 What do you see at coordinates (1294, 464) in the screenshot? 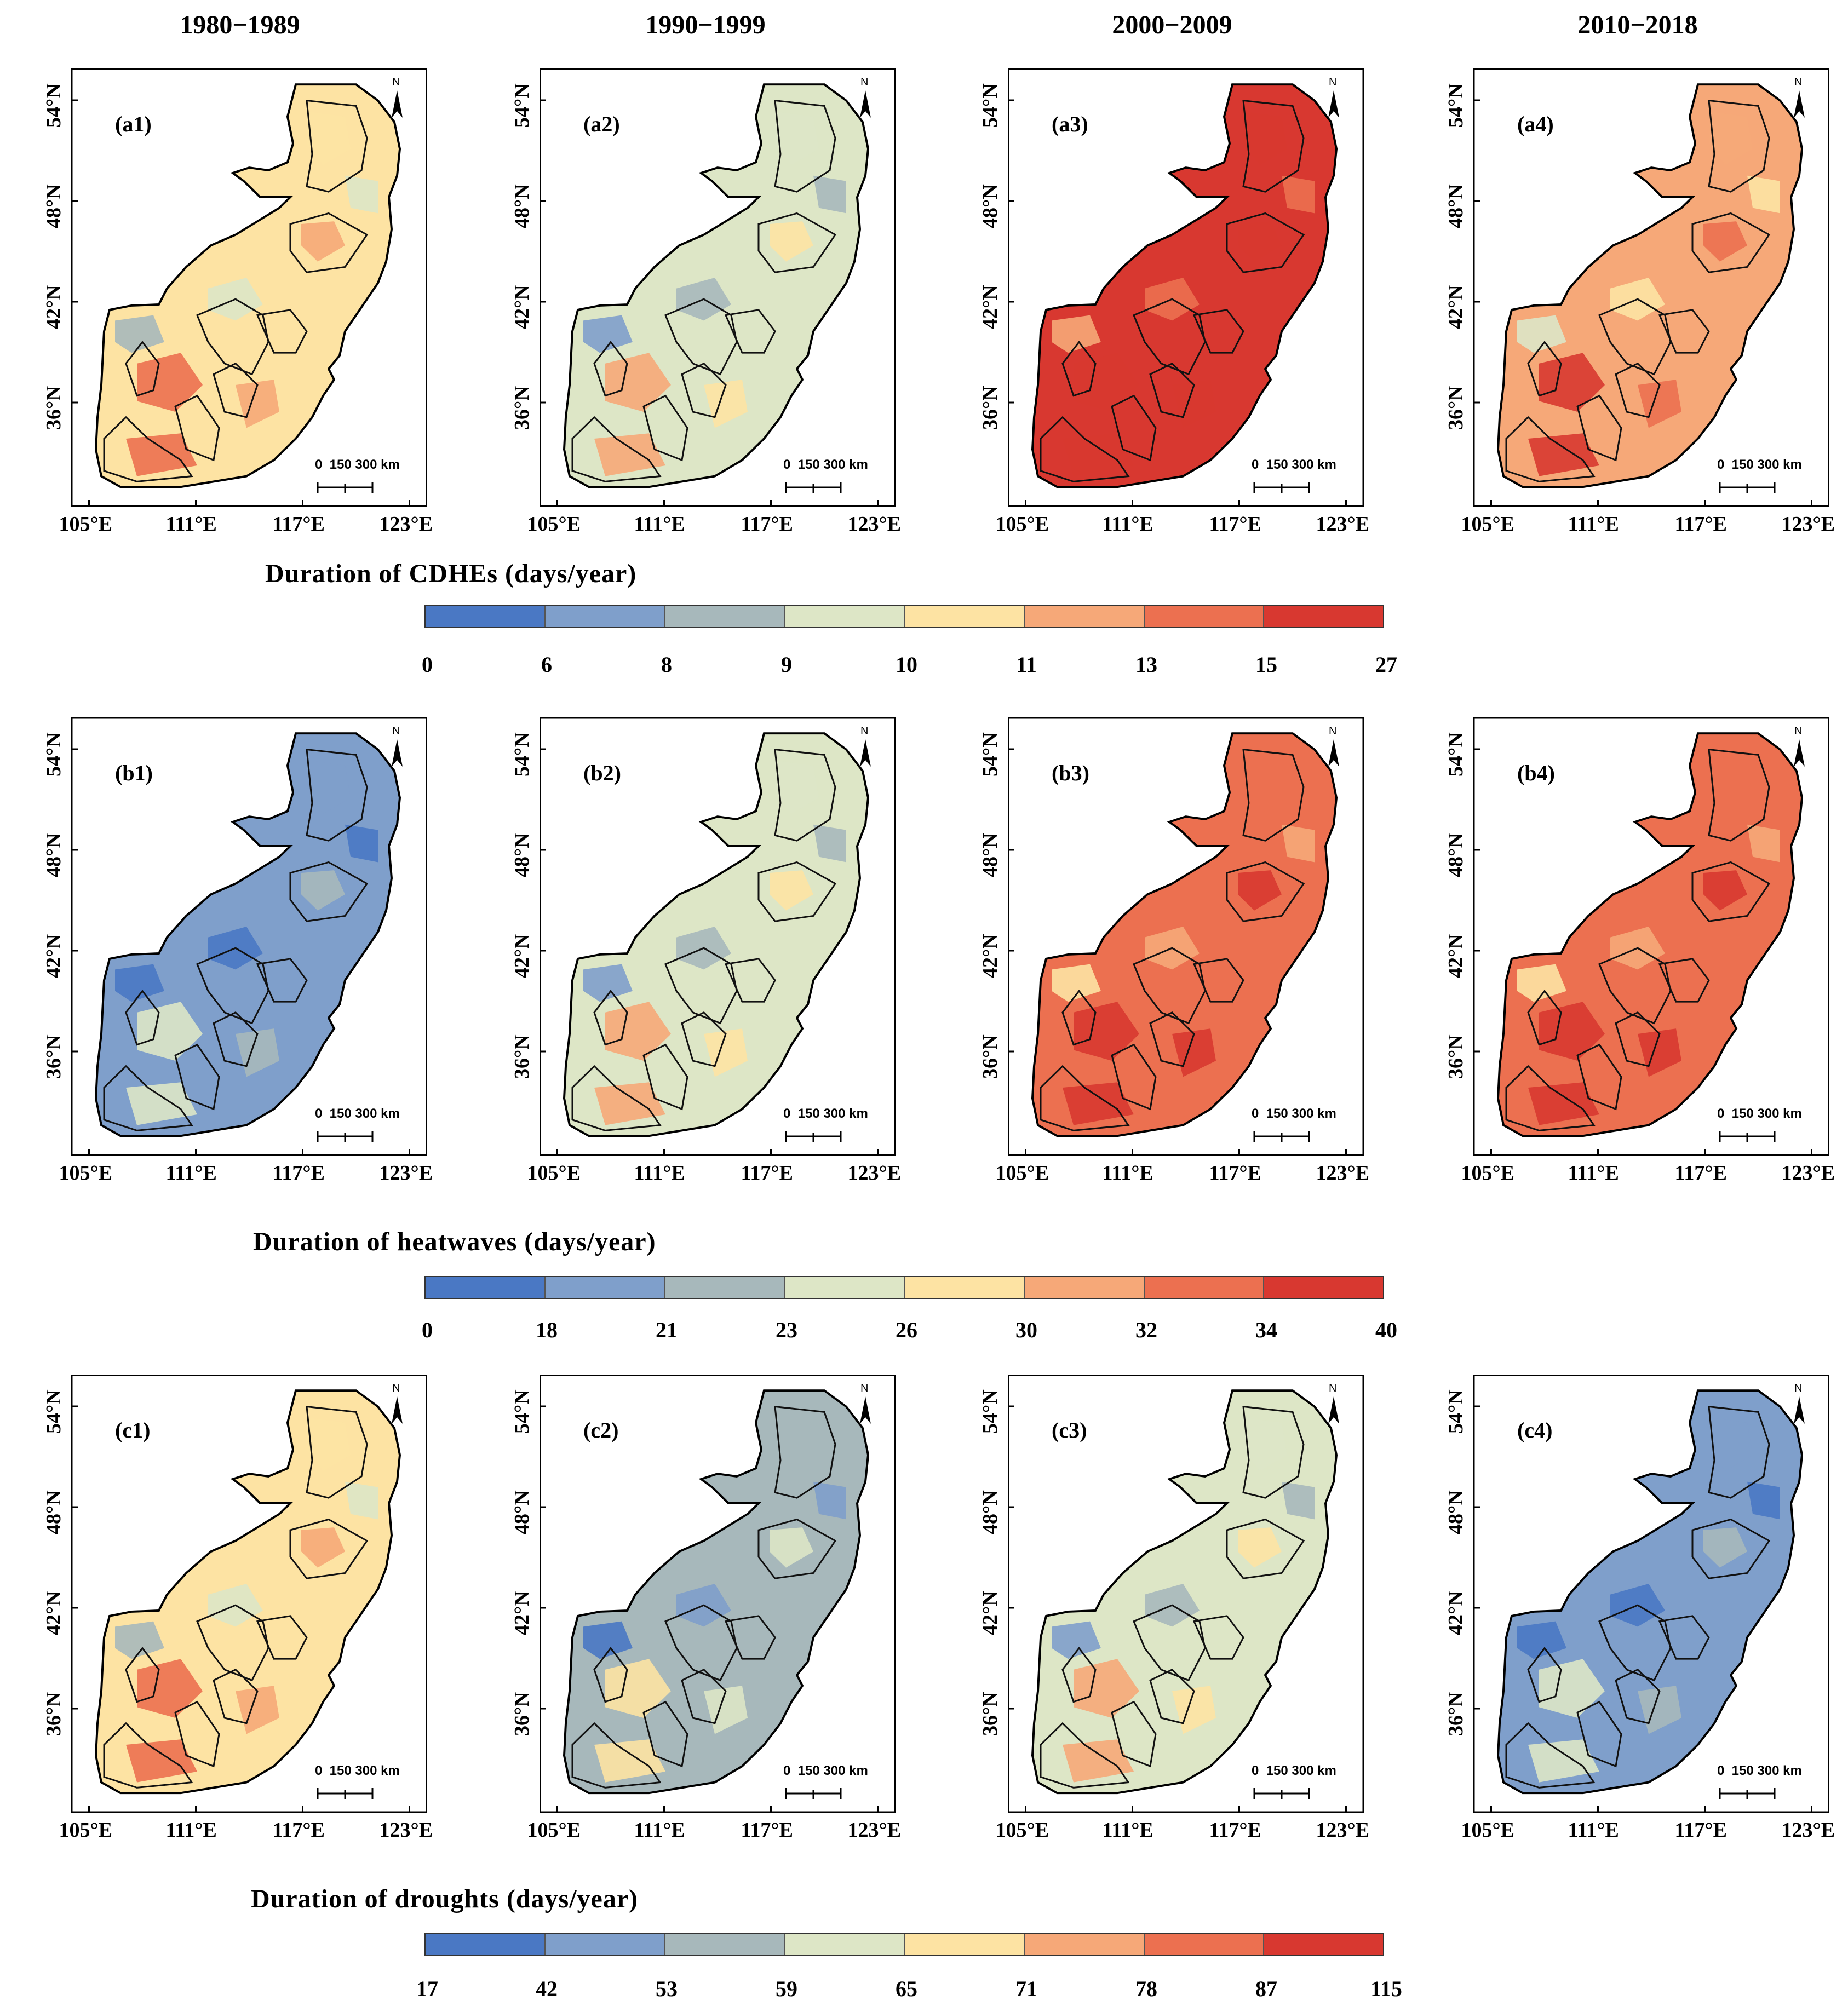
I see `scale-bar-text: 0 150 300 km` at bounding box center [1294, 464].